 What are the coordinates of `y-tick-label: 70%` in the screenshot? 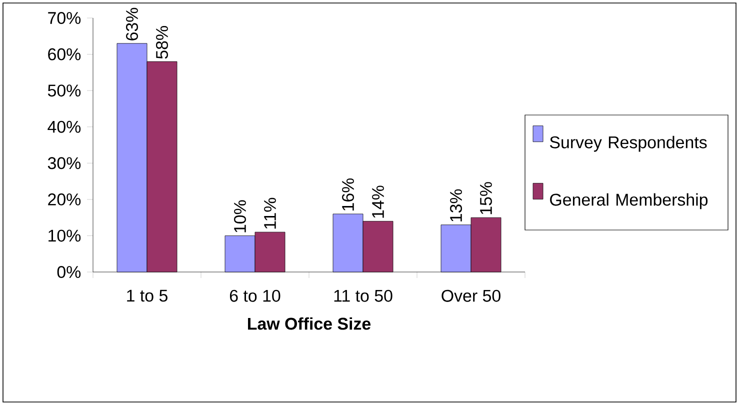 It's located at (64, 18).